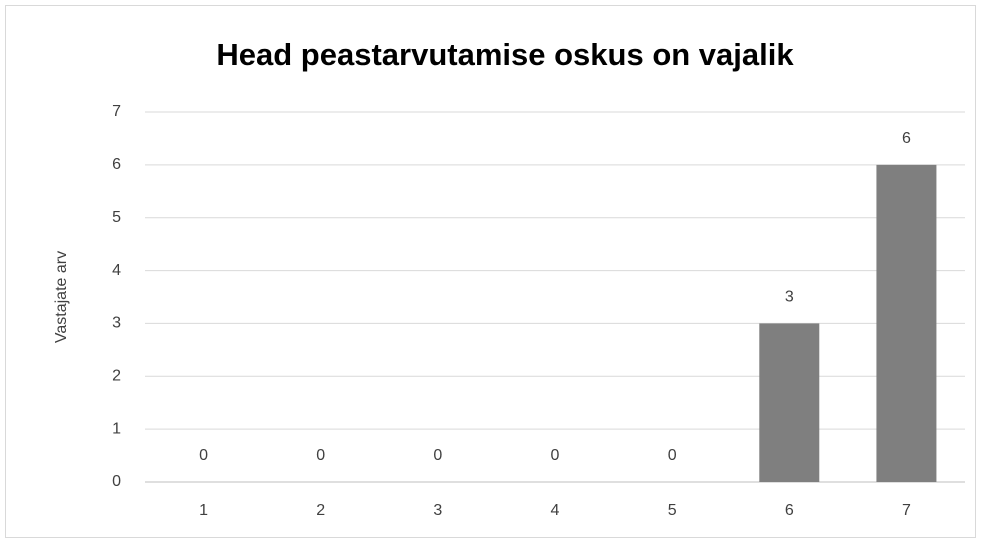 This screenshot has height=538, width=983. I want to click on x-tick-label: 7, so click(906, 510).